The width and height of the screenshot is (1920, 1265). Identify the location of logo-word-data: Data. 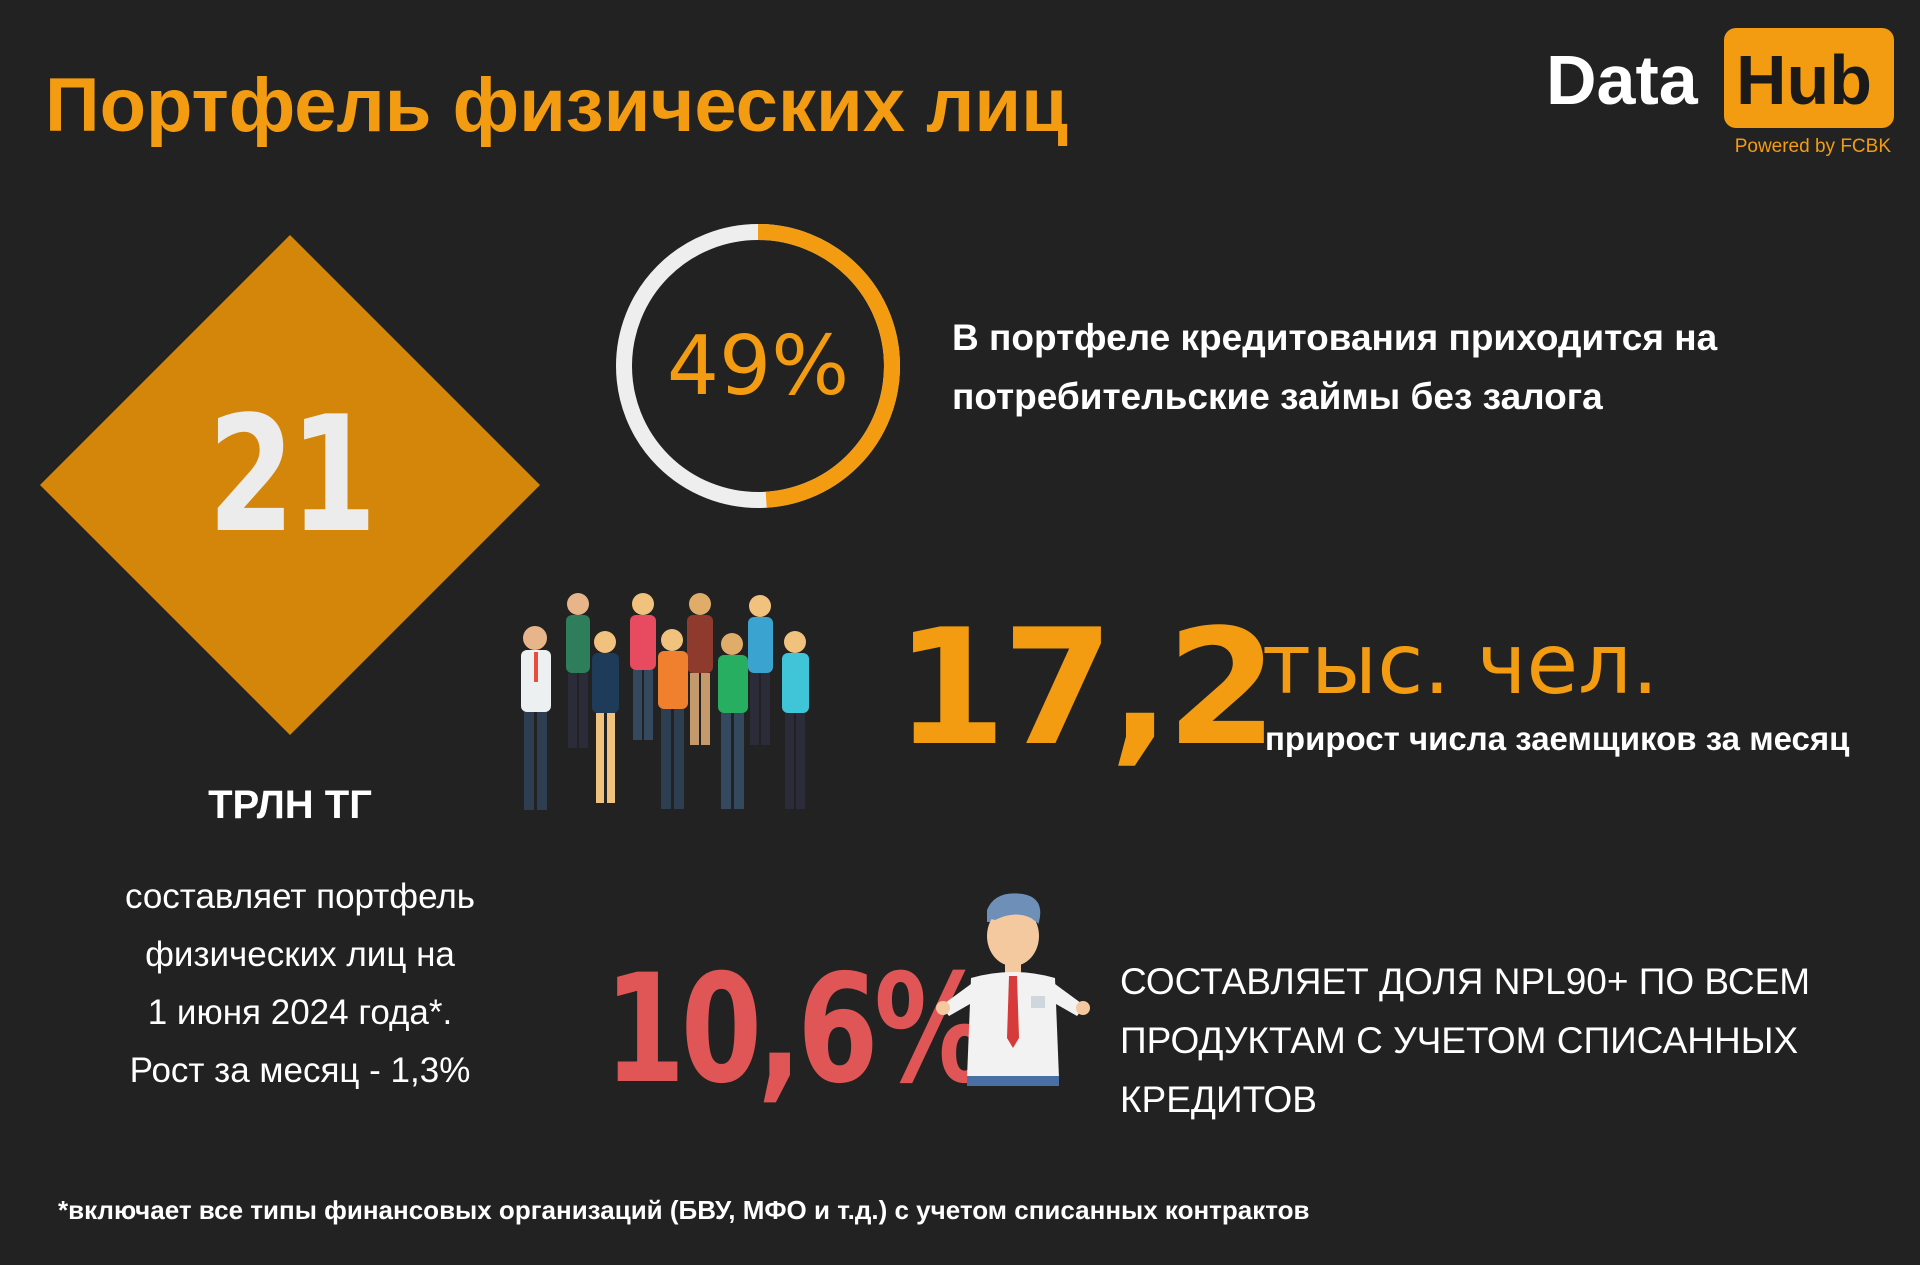
(1622, 80).